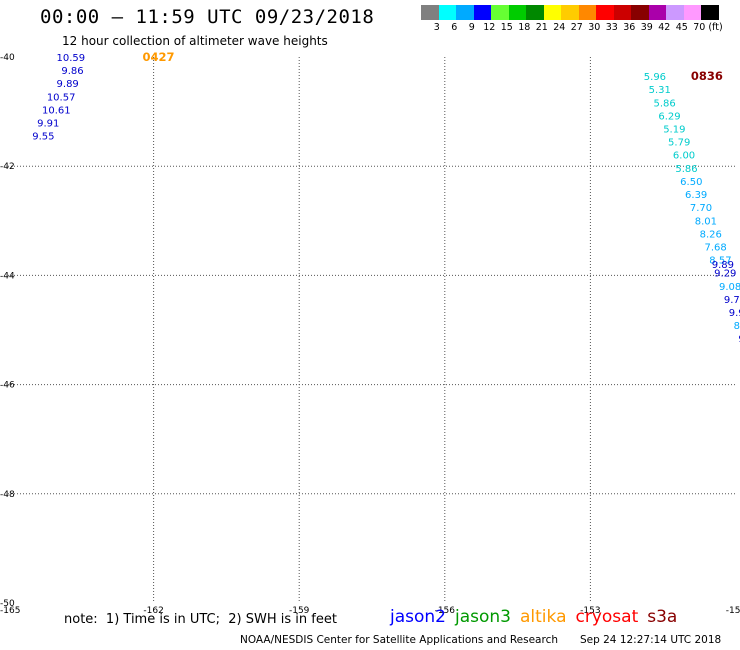  Describe the element at coordinates (7, 276) in the screenshot. I see `latitude-tick-label: -44` at that location.